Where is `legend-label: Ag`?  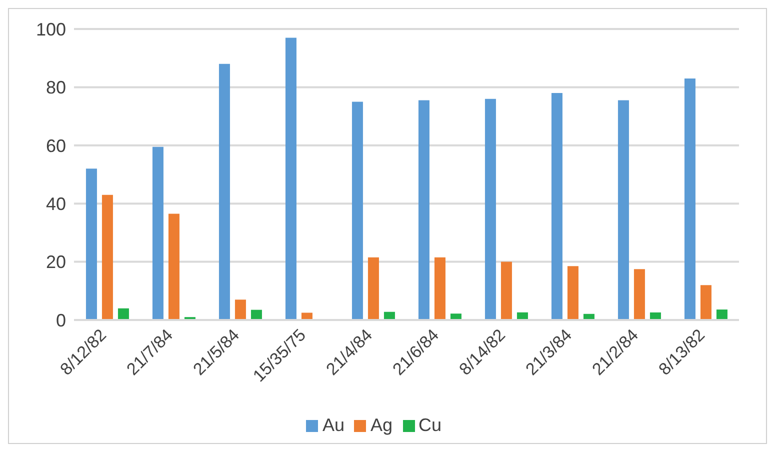 legend-label: Ag is located at coordinates (381, 425).